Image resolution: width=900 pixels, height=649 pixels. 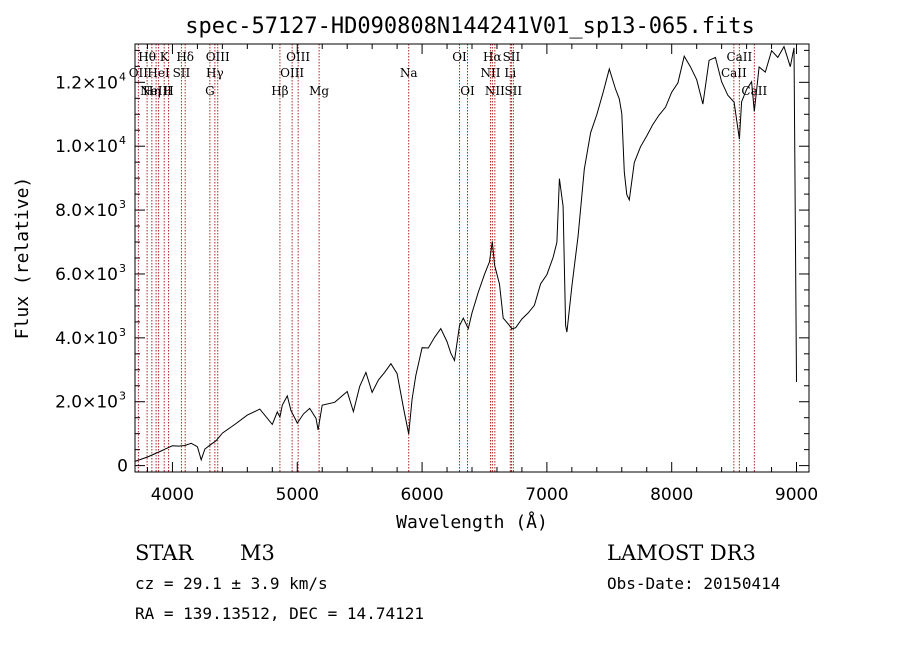 I want to click on y-tick-exponent-5: 4, so click(x=122, y=140).